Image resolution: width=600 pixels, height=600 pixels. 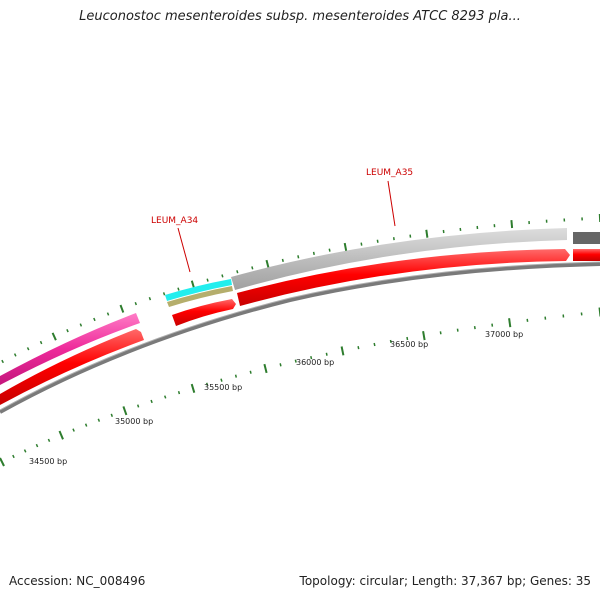 What do you see at coordinates (200, 296) in the screenshot?
I see `olive-feature-arc` at bounding box center [200, 296].